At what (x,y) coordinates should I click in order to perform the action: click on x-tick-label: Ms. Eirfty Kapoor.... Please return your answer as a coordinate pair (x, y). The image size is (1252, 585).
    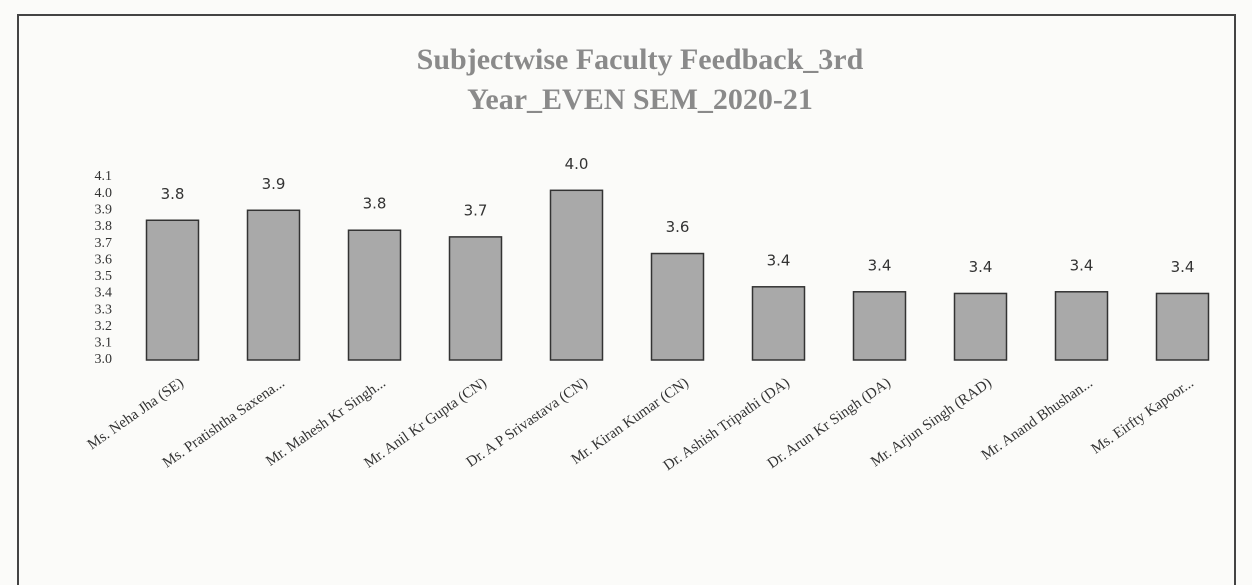
    Looking at the image, I should click on (1143, 416).